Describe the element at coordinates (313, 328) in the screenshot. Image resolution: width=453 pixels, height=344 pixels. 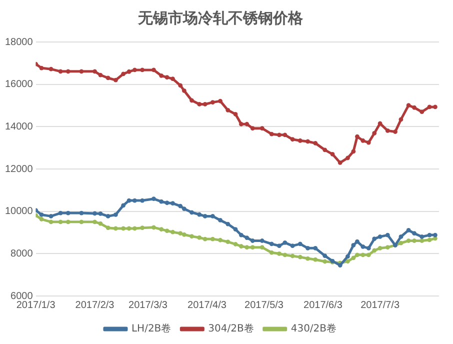
I see `legend-label: 430/2B卷` at that location.